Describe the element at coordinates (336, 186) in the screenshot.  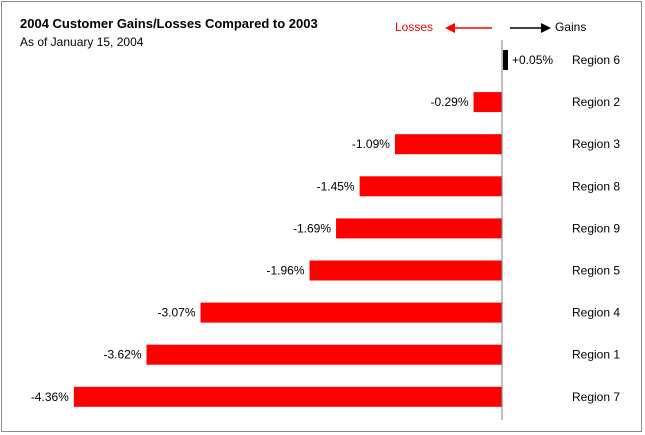
I see `value-label: -1.45%` at that location.